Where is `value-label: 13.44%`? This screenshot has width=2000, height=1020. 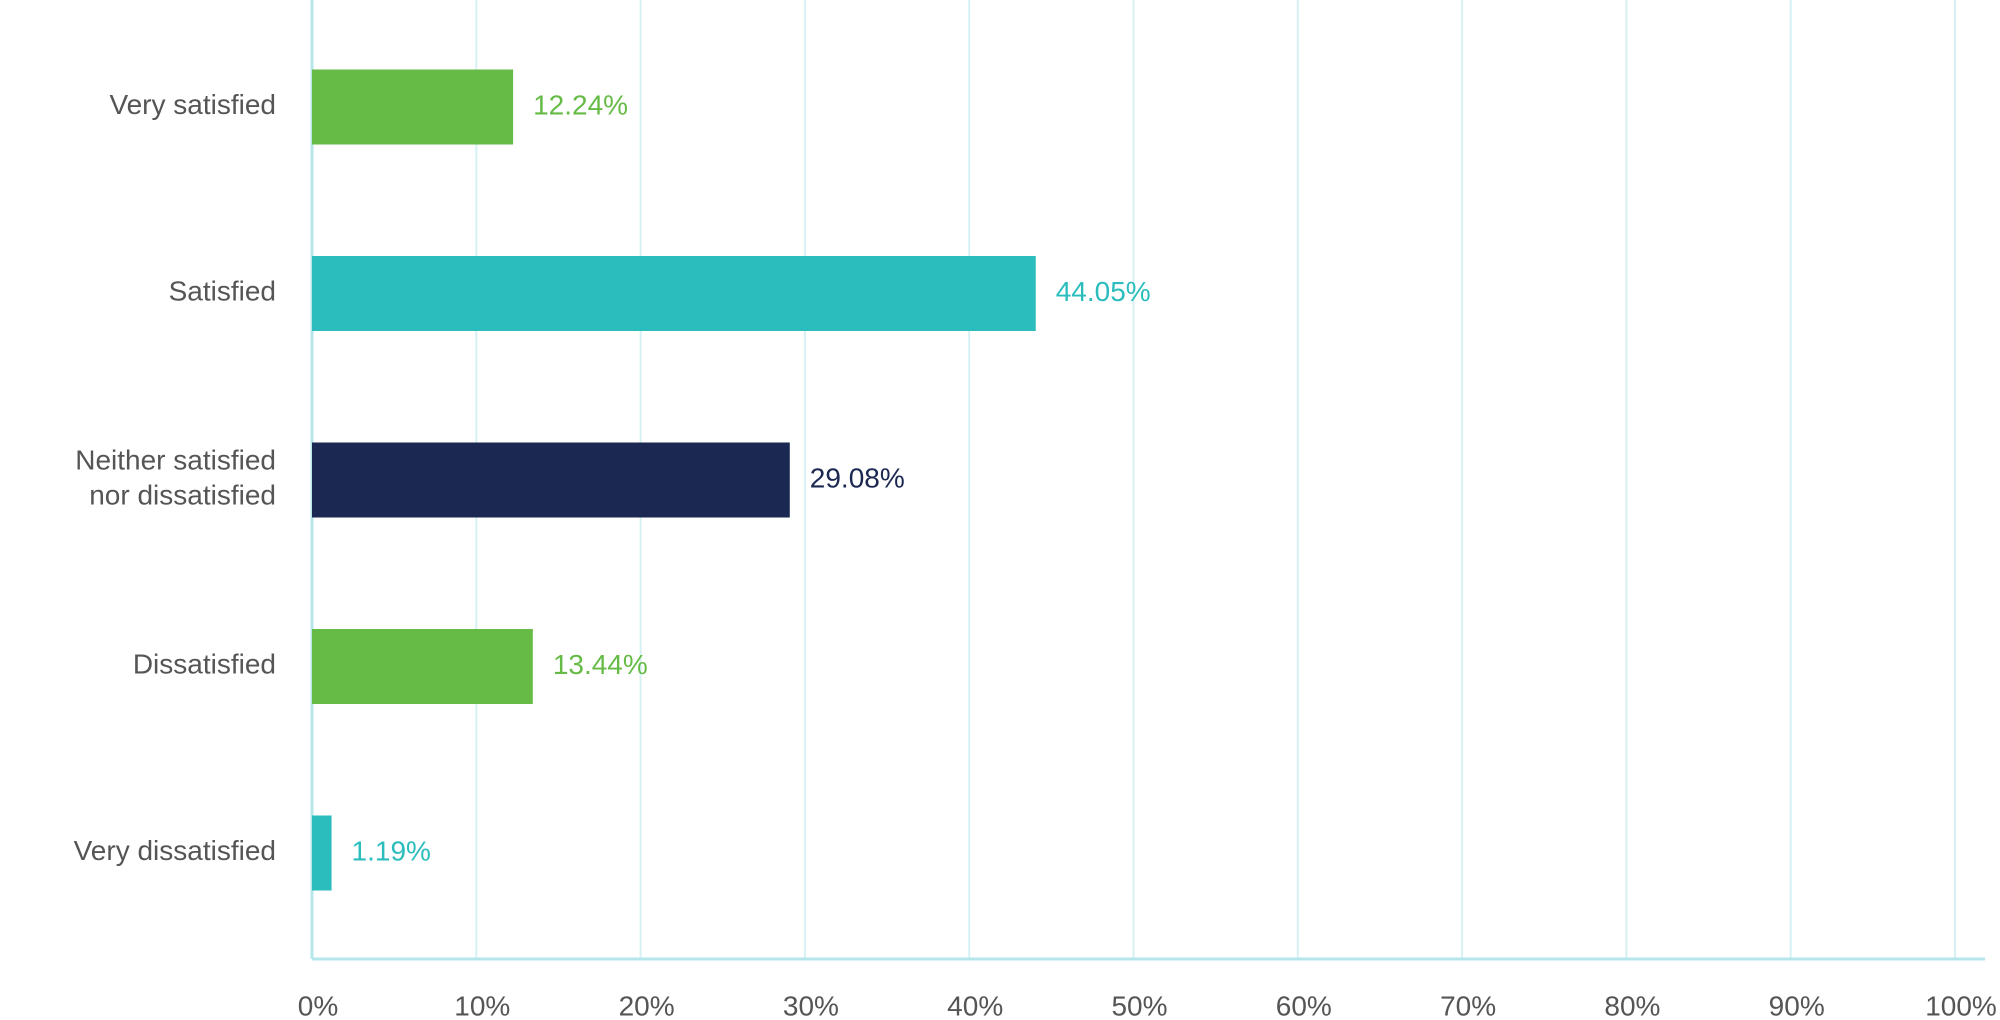
value-label: 13.44% is located at coordinates (600, 664).